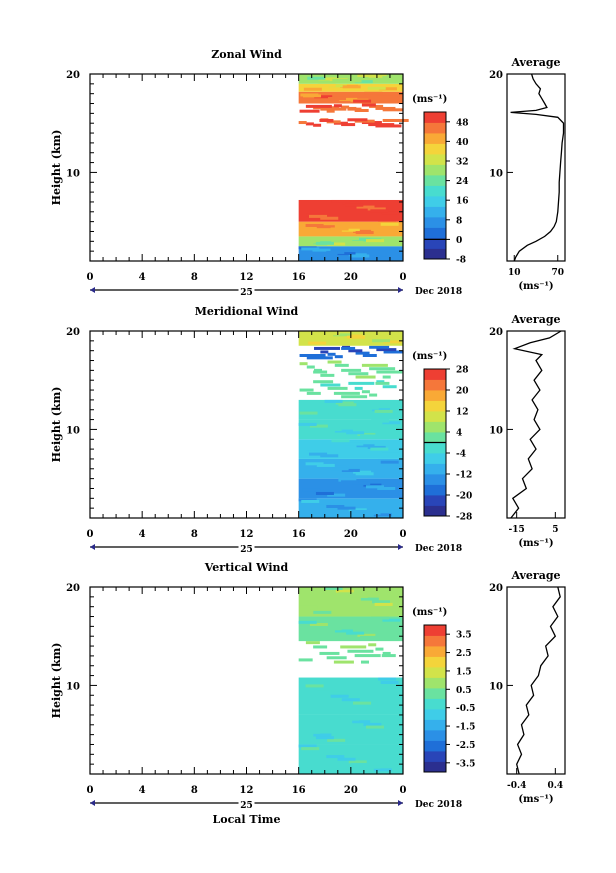 This screenshot has width=616, height=873. What do you see at coordinates (246, 550) in the screenshot?
I see `date-day: 25` at bounding box center [246, 550].